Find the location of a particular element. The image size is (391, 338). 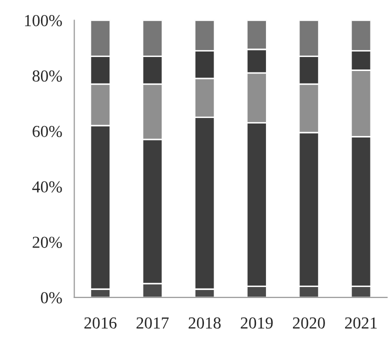

y-tick-label: 20% is located at coordinates (47, 242).